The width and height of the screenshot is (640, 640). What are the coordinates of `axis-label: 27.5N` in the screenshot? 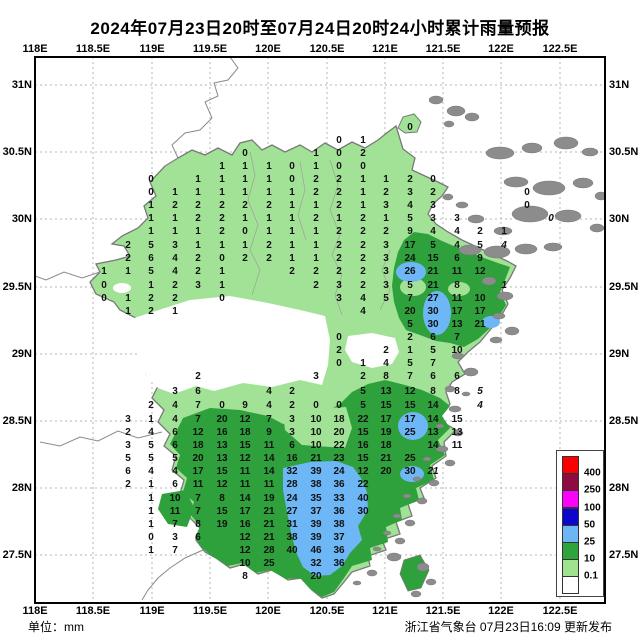 It's located at (624, 555).